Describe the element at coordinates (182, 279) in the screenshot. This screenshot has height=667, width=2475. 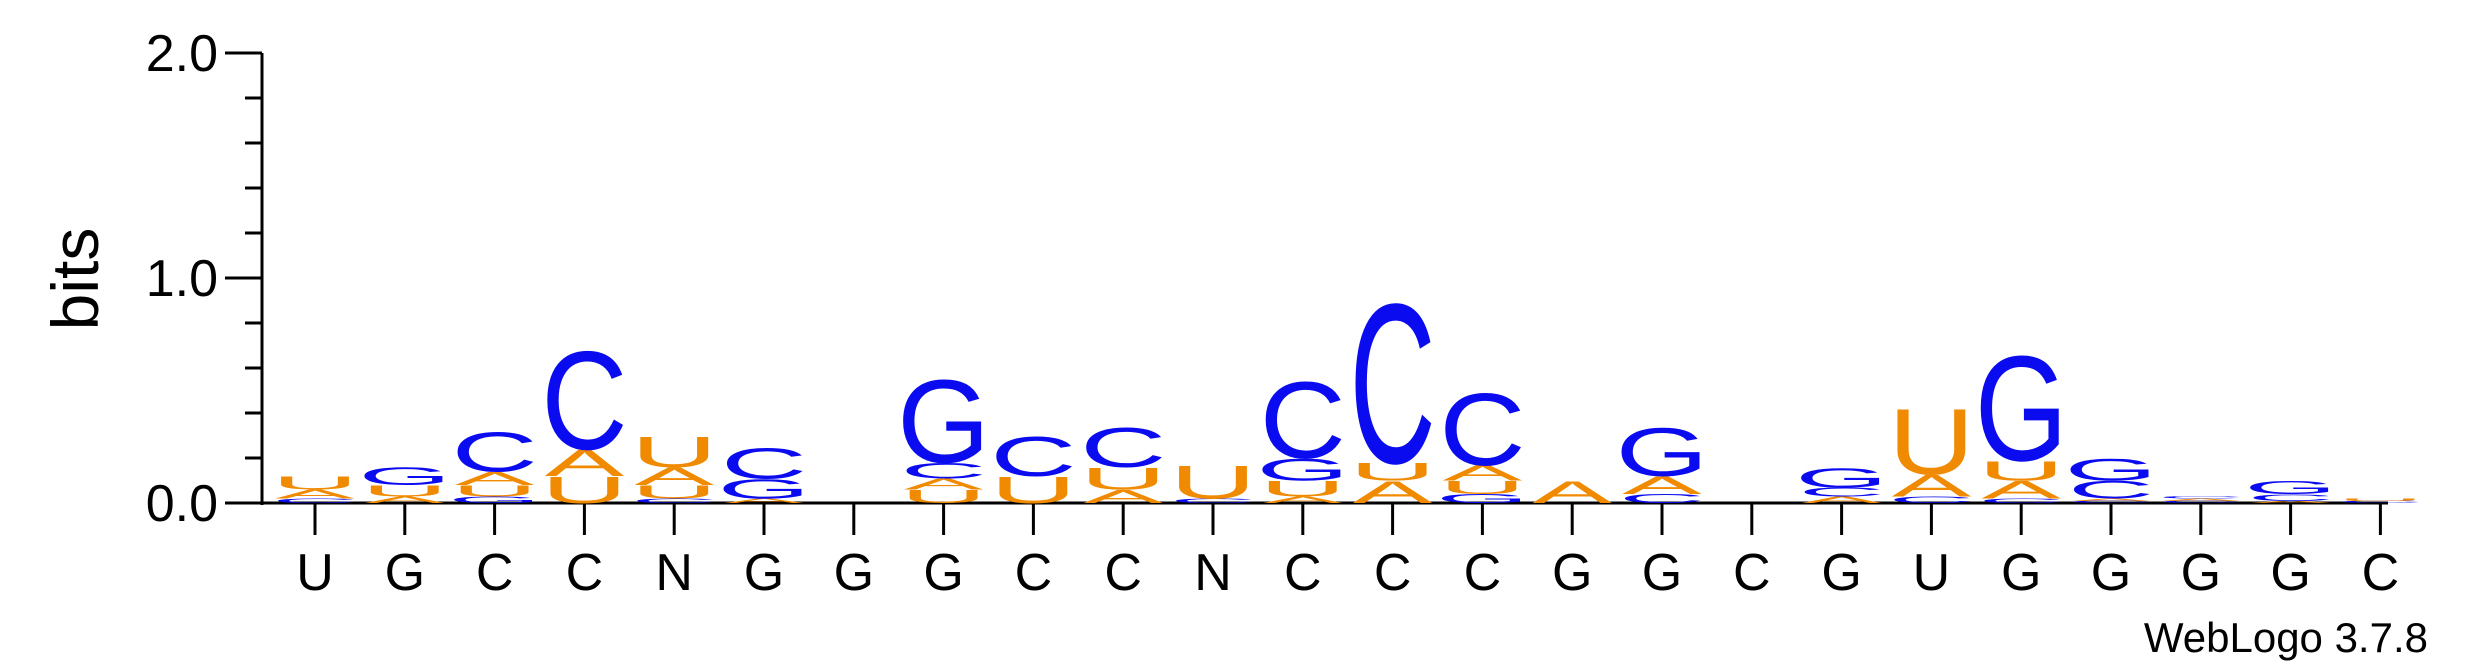
I see `y-tick-label: 1.0` at that location.